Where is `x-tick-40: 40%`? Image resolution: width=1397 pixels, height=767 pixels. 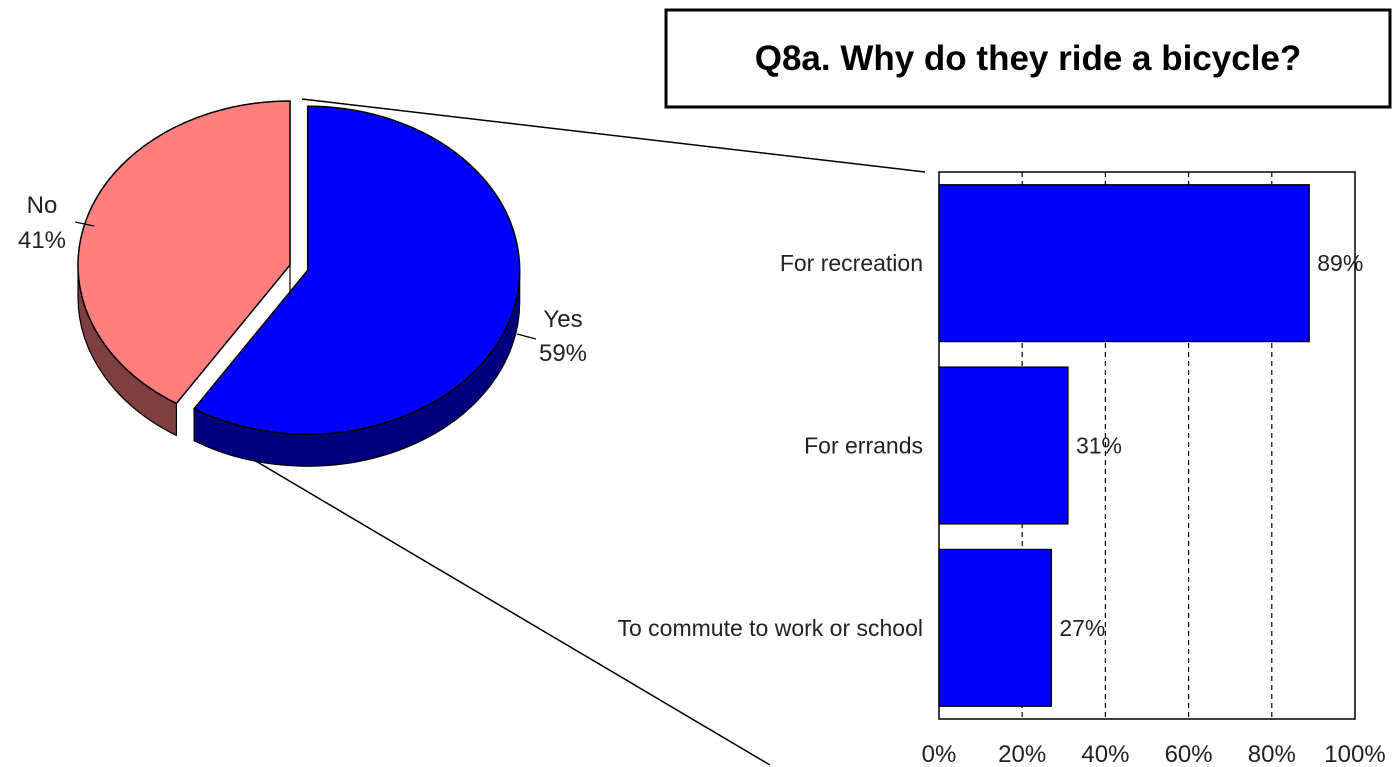 x-tick-40: 40% is located at coordinates (1105, 754).